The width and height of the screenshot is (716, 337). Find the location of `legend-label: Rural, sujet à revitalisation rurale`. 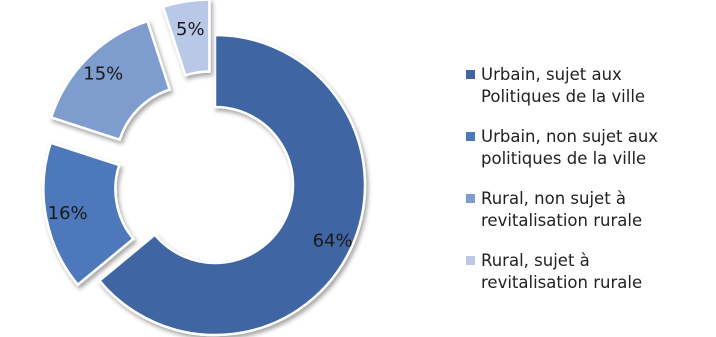

legend-label: Rural, sujet à revitalisation rurale is located at coordinates (562, 271).